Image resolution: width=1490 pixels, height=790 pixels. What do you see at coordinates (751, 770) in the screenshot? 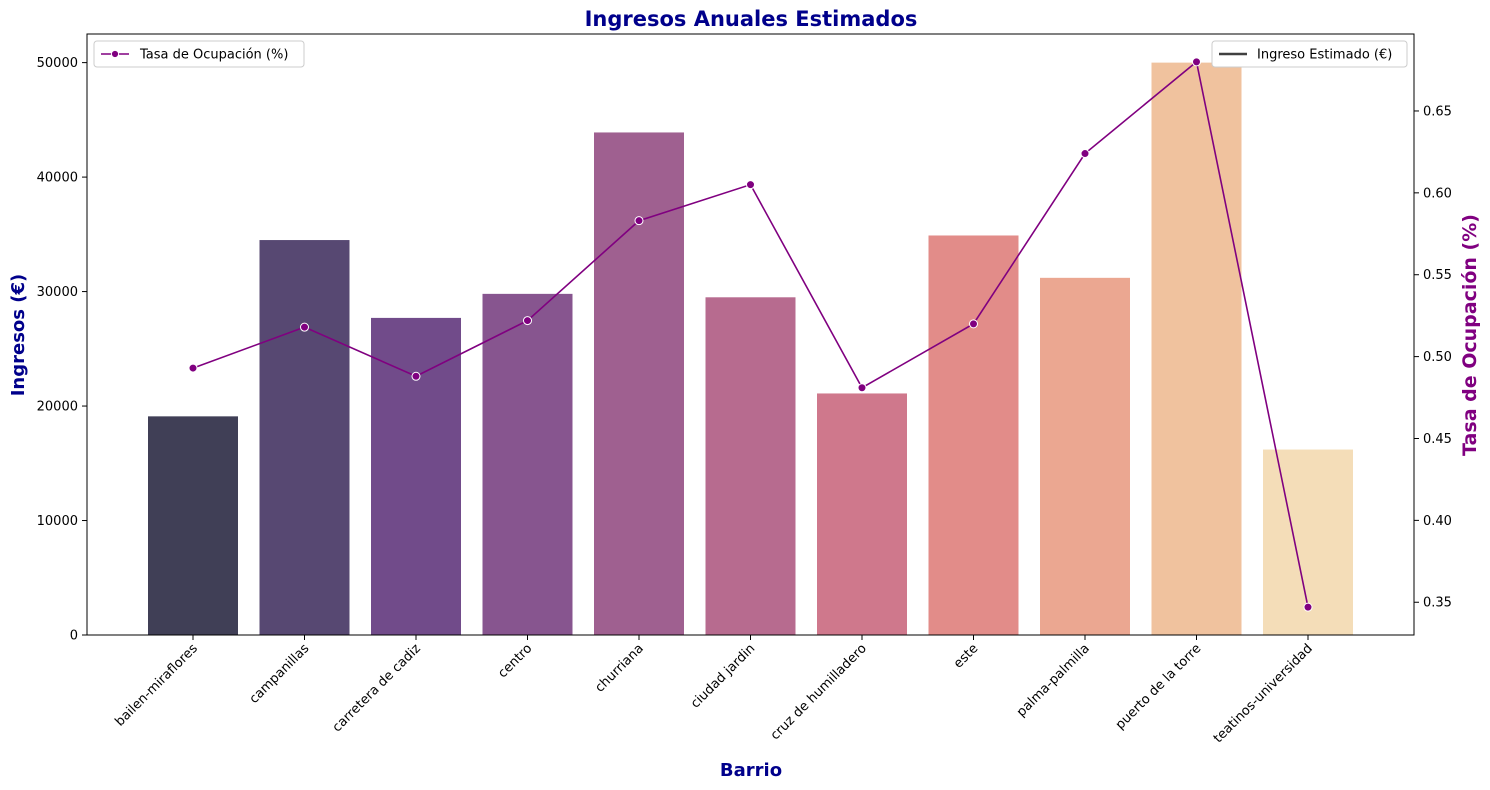
I see `x-axis-label: Barrio` at bounding box center [751, 770].